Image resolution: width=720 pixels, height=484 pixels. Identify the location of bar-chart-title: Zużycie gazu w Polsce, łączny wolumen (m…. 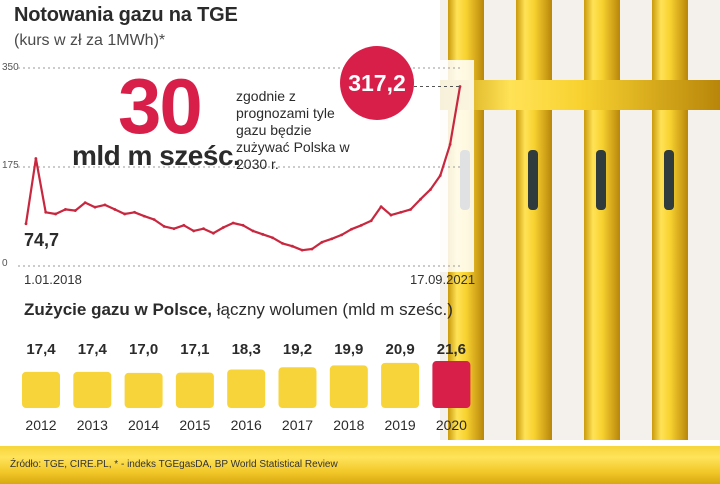
(238, 310).